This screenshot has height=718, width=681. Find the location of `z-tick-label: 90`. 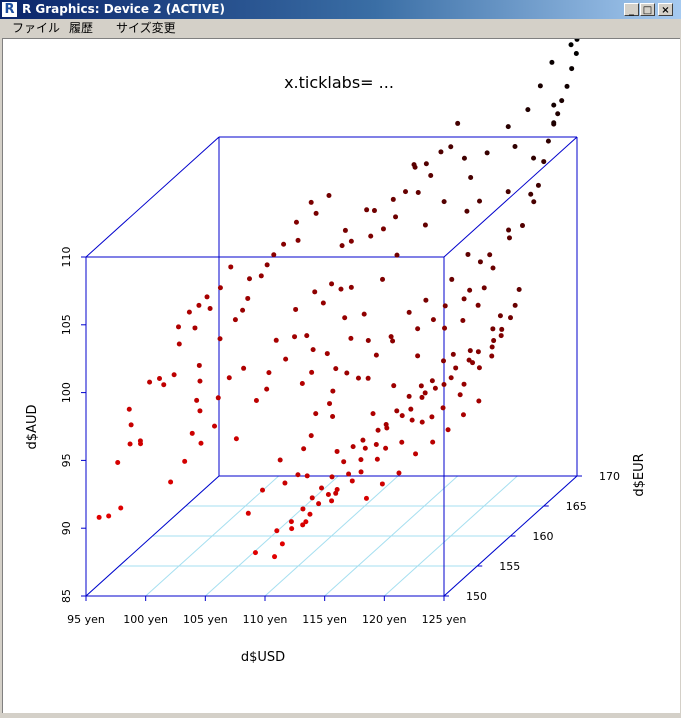

z-tick-label: 90 is located at coordinates (66, 528).